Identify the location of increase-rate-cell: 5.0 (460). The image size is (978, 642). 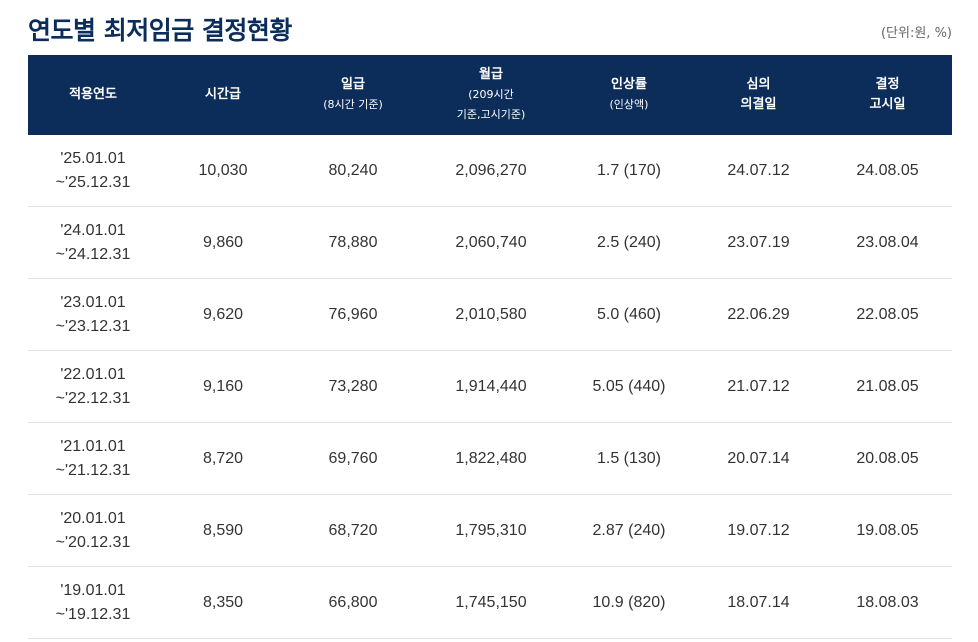
(629, 314).